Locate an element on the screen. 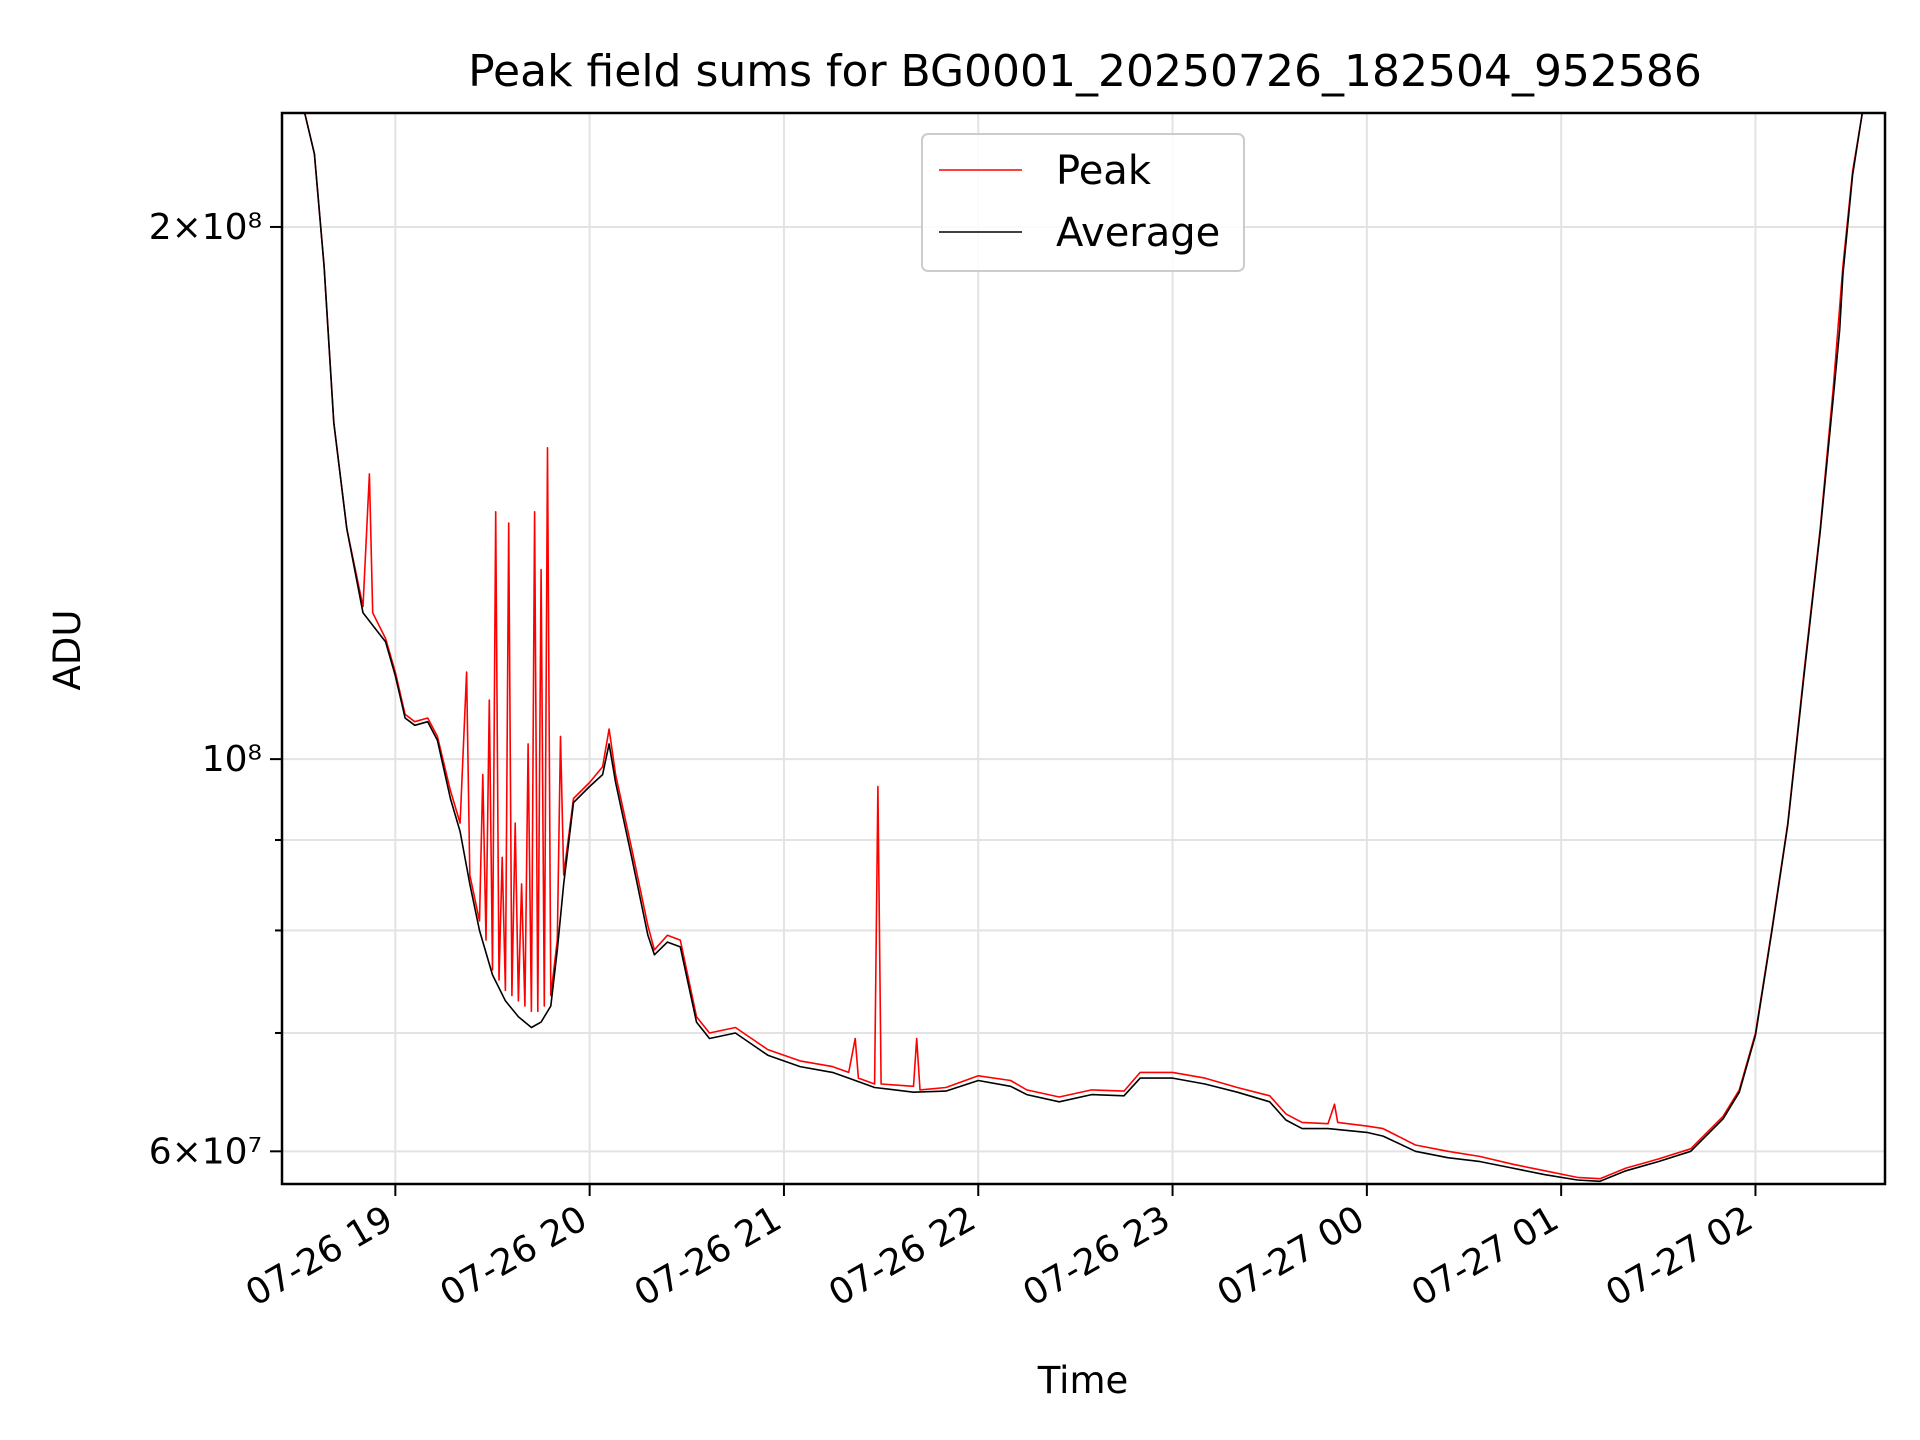 Image resolution: width=1920 pixels, height=1440 pixels. legend: Peak Average is located at coordinates (1083, 202).